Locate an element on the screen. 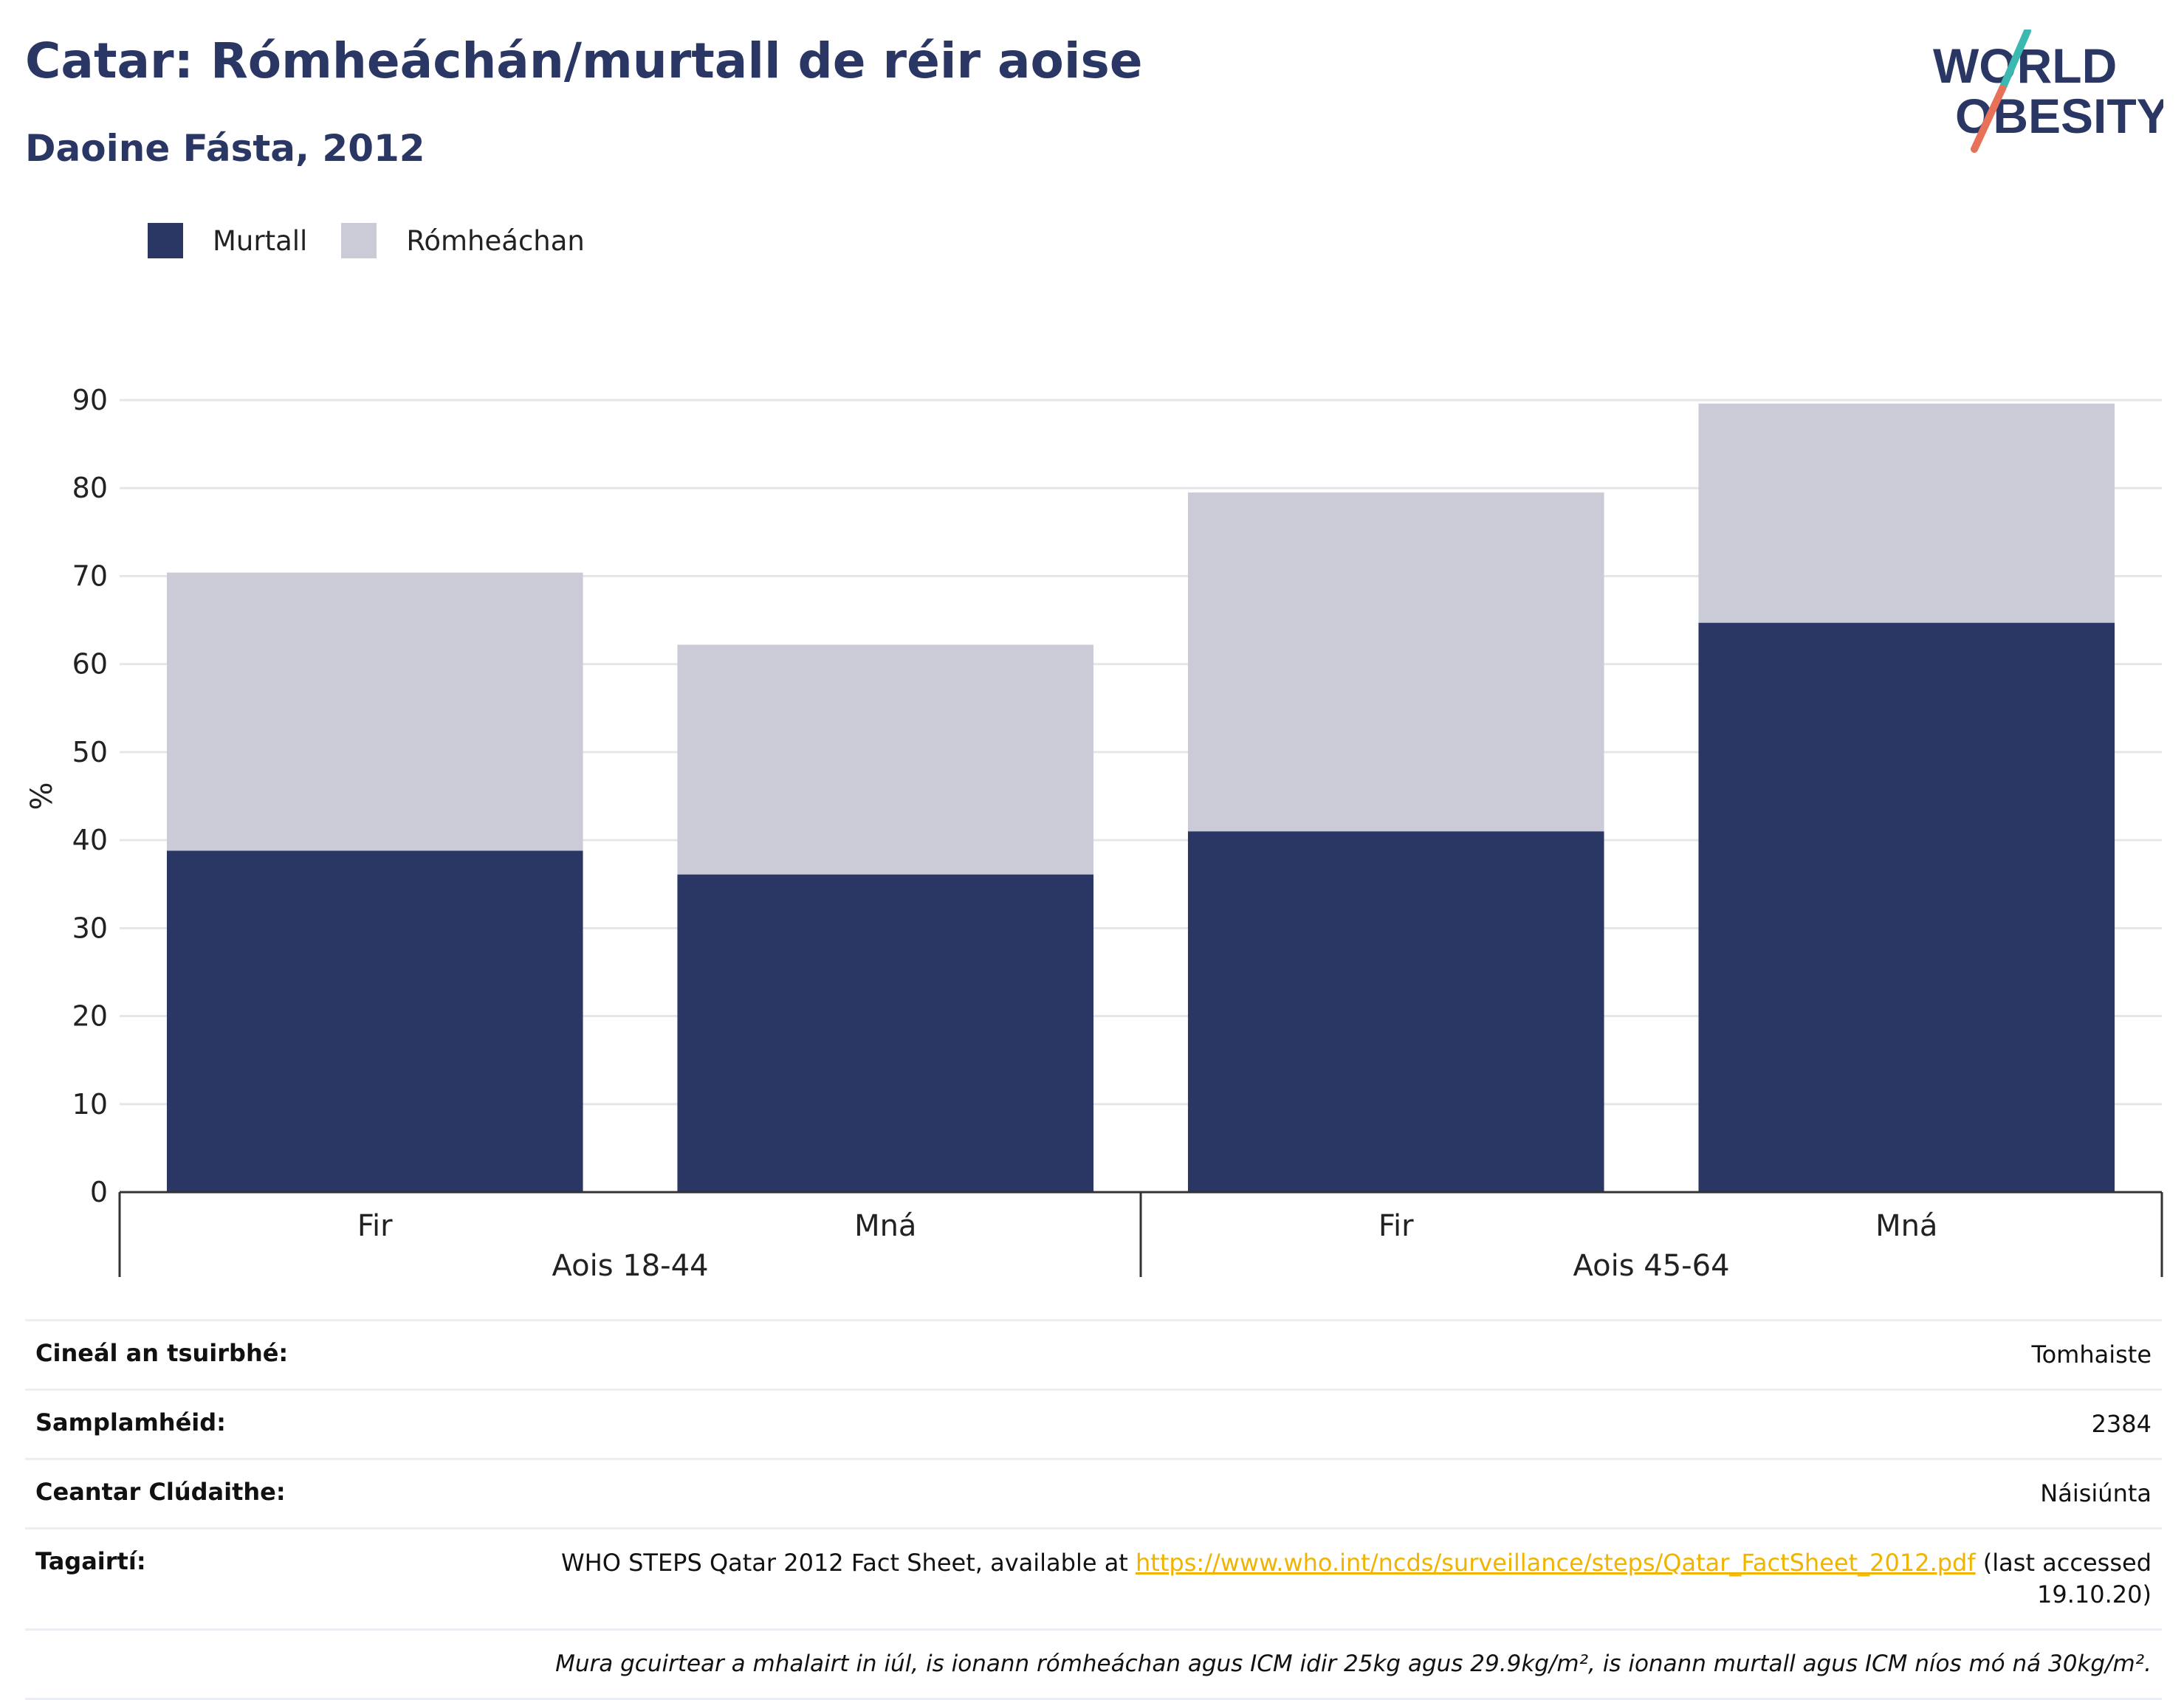 The image size is (2184, 1700). legend-item-murtall: Murtall is located at coordinates (227, 240).